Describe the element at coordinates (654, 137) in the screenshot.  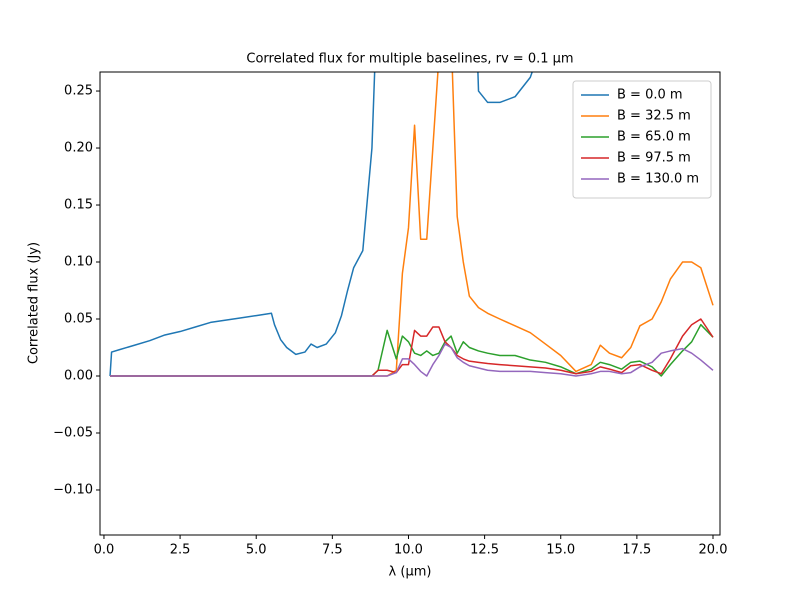
I see `legend-label: B = 65.0 m` at that location.